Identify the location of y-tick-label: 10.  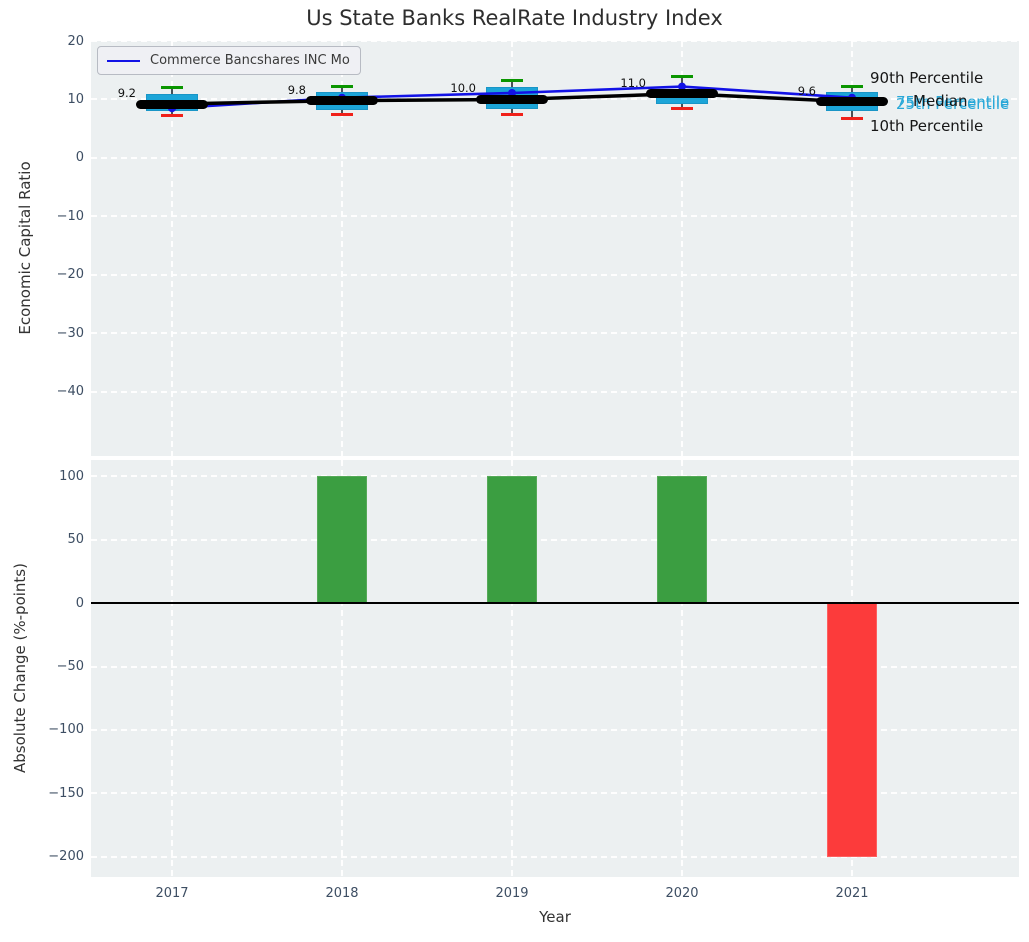
(75, 99).